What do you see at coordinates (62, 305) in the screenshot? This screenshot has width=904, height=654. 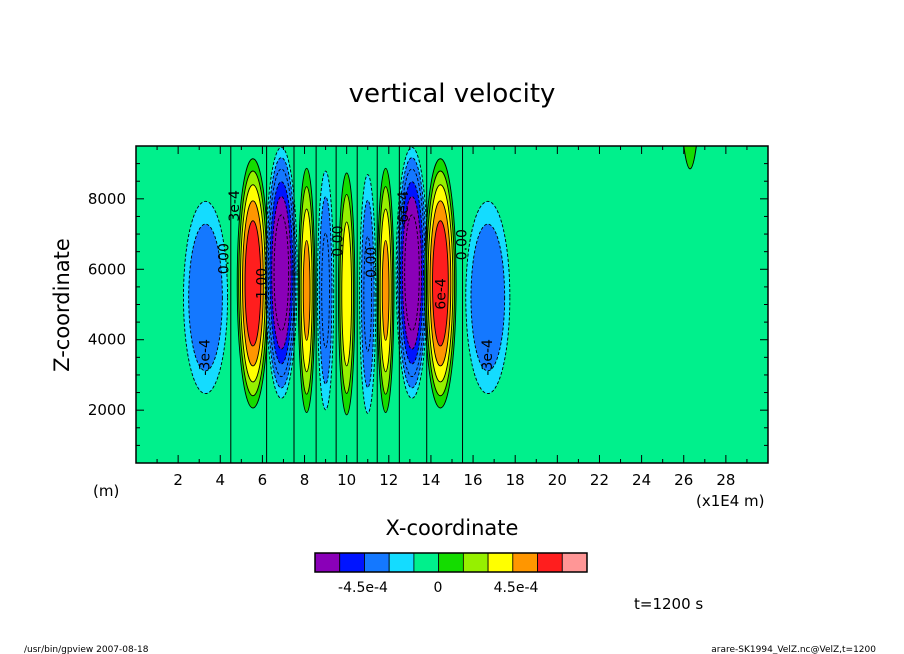 I see `y-axis-label: Z-coordinate` at bounding box center [62, 305].